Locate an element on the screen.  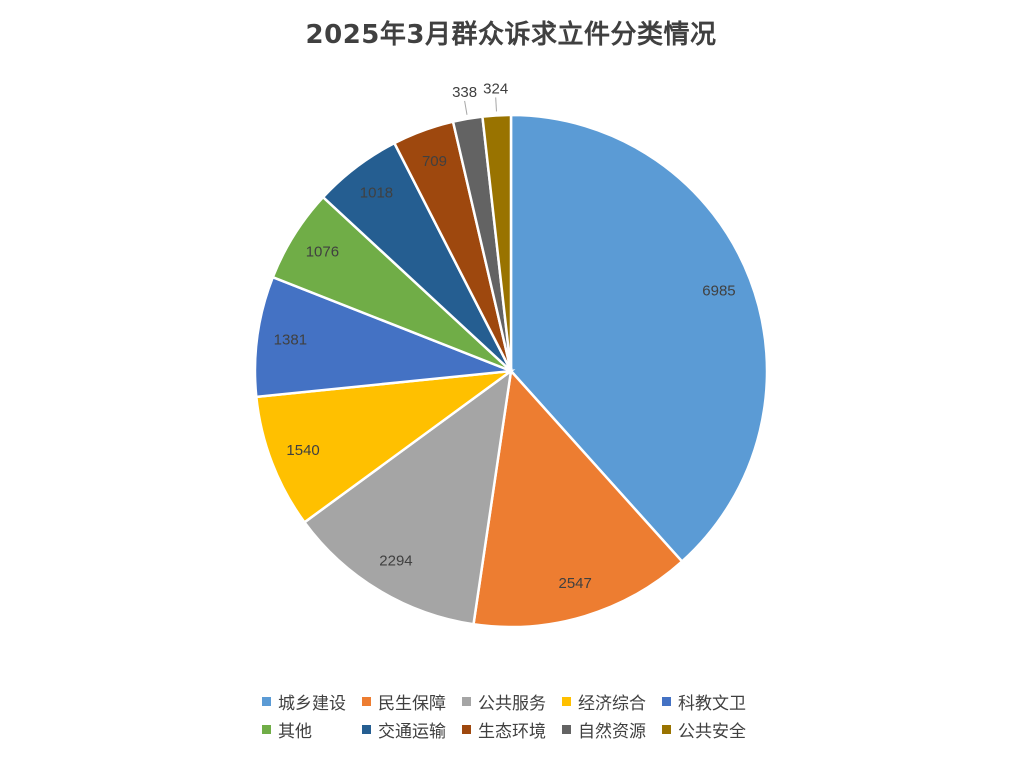
data-label-9: 338 is located at coordinates (464, 92).